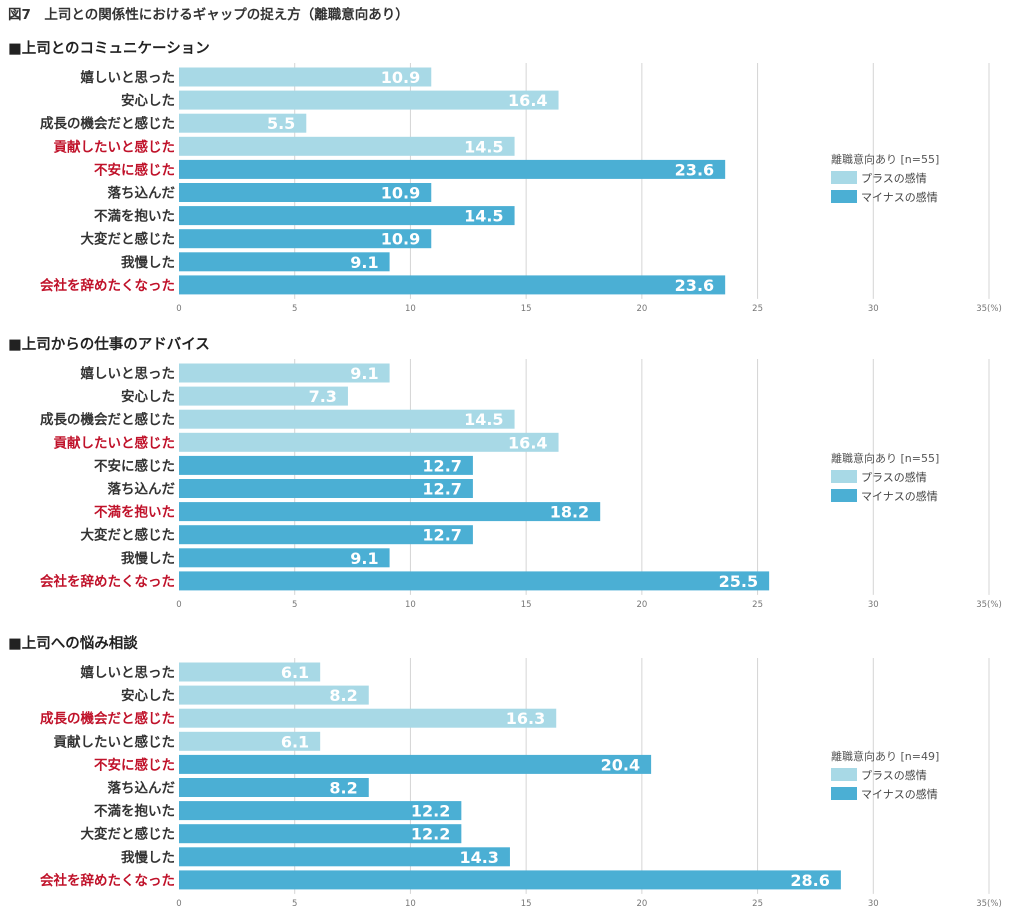 This screenshot has width=1020, height=918. Describe the element at coordinates (109, 344) in the screenshot. I see `section-title: ■上司からの仕事のアドバイス` at that location.